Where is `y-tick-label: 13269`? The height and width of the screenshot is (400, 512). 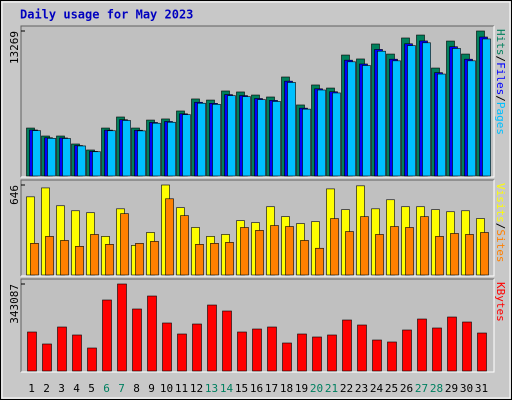
y-tick-label: 13269 is located at coordinates (14, 47).